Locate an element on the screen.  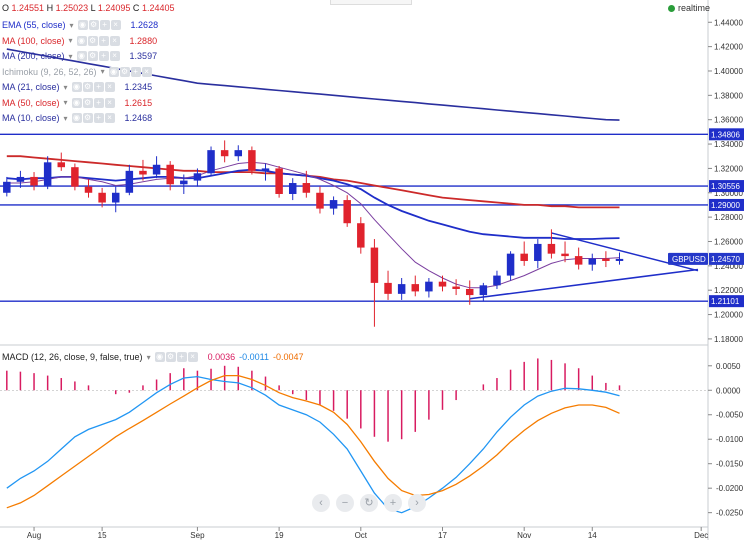
scroll-left-icon: ‹ is located at coordinates (321, 503).